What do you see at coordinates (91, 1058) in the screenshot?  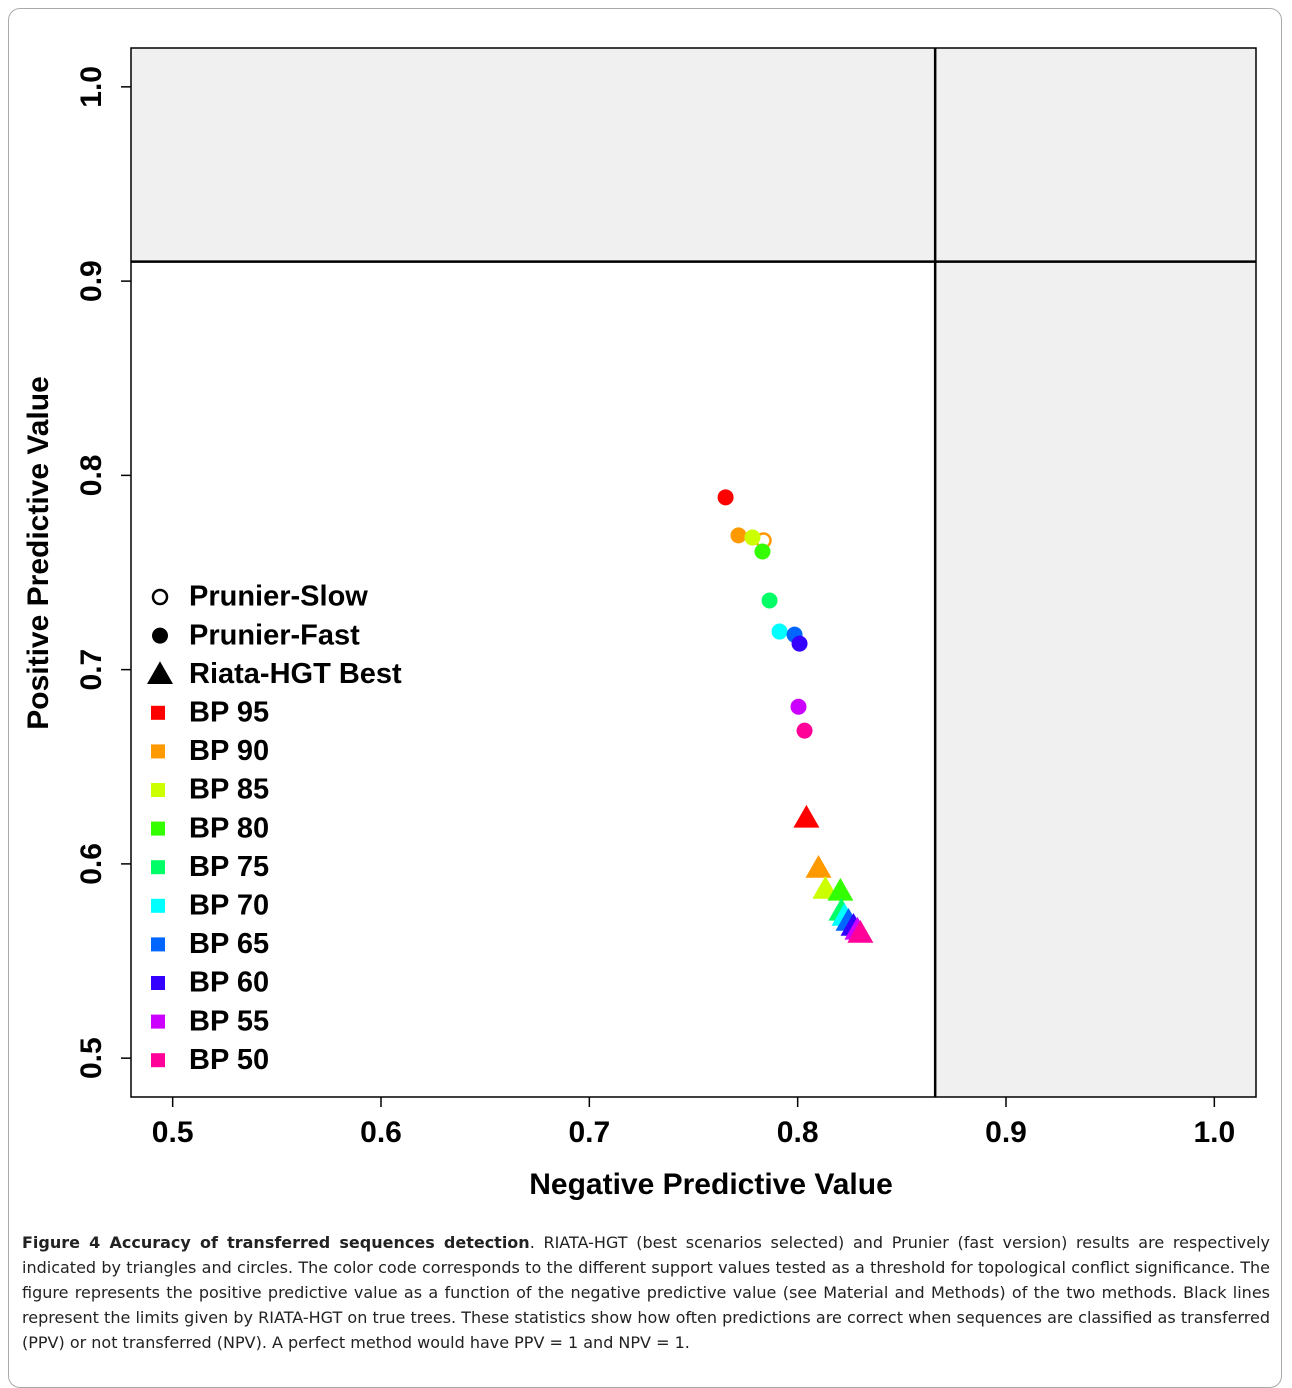 I see `y-tick-label: 0.5` at bounding box center [91, 1058].